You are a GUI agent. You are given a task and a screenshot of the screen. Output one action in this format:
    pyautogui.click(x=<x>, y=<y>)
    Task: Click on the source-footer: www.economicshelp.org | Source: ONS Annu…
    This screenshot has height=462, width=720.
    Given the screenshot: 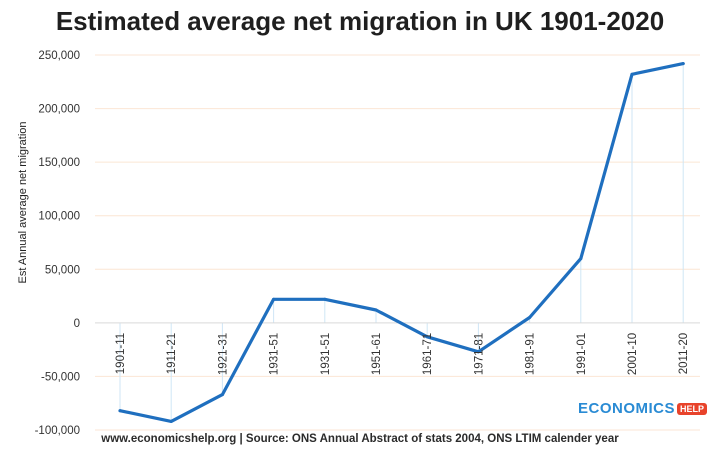 What is the action you would take?
    pyautogui.click(x=360, y=439)
    